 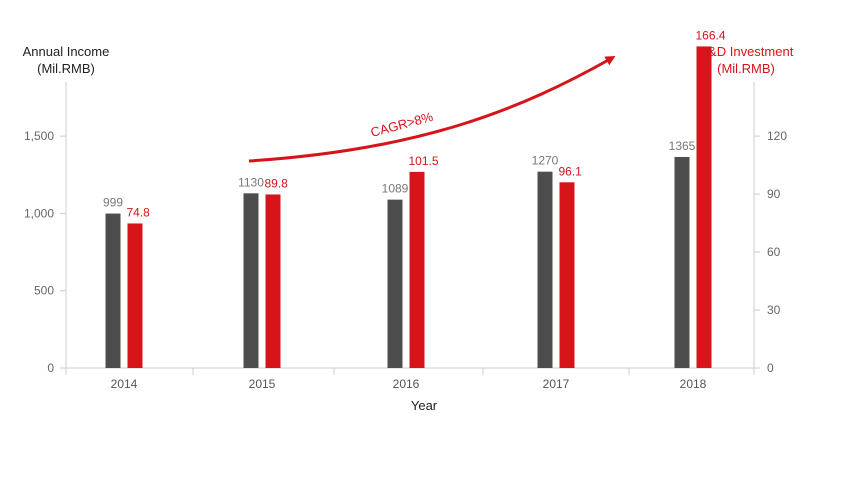 What do you see at coordinates (774, 194) in the screenshot?
I see `right-tick-label: 90` at bounding box center [774, 194].